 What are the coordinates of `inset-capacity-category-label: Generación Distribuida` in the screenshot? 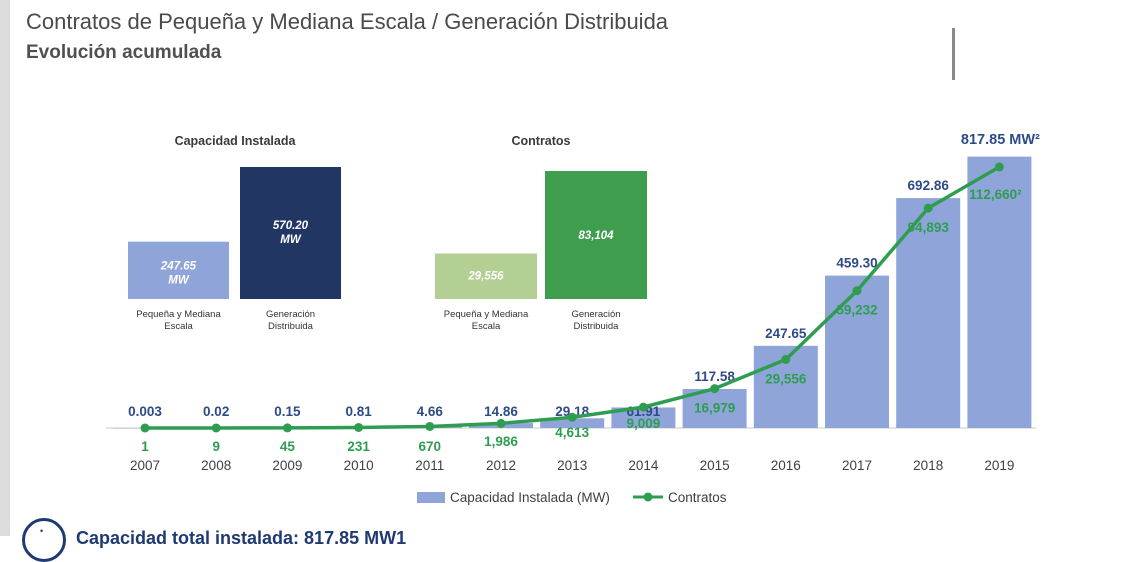 It's located at (290, 320).